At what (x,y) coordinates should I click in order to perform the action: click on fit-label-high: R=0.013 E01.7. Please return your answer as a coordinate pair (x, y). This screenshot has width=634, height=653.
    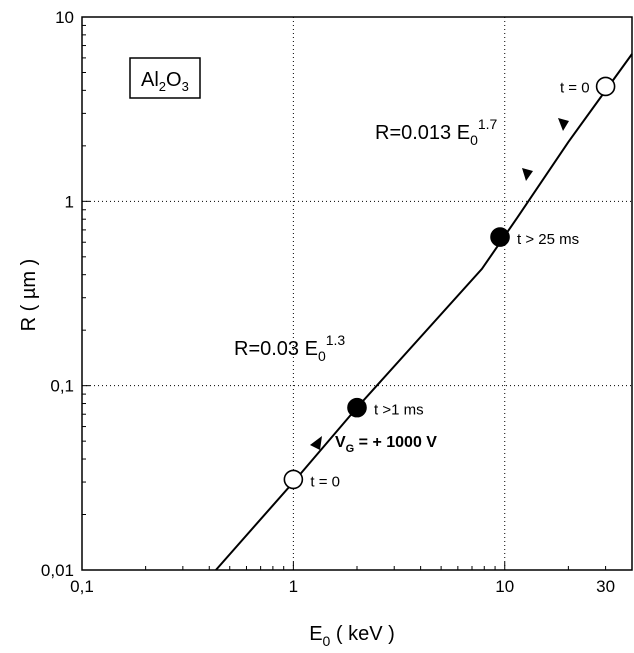
    Looking at the image, I should click on (436, 132).